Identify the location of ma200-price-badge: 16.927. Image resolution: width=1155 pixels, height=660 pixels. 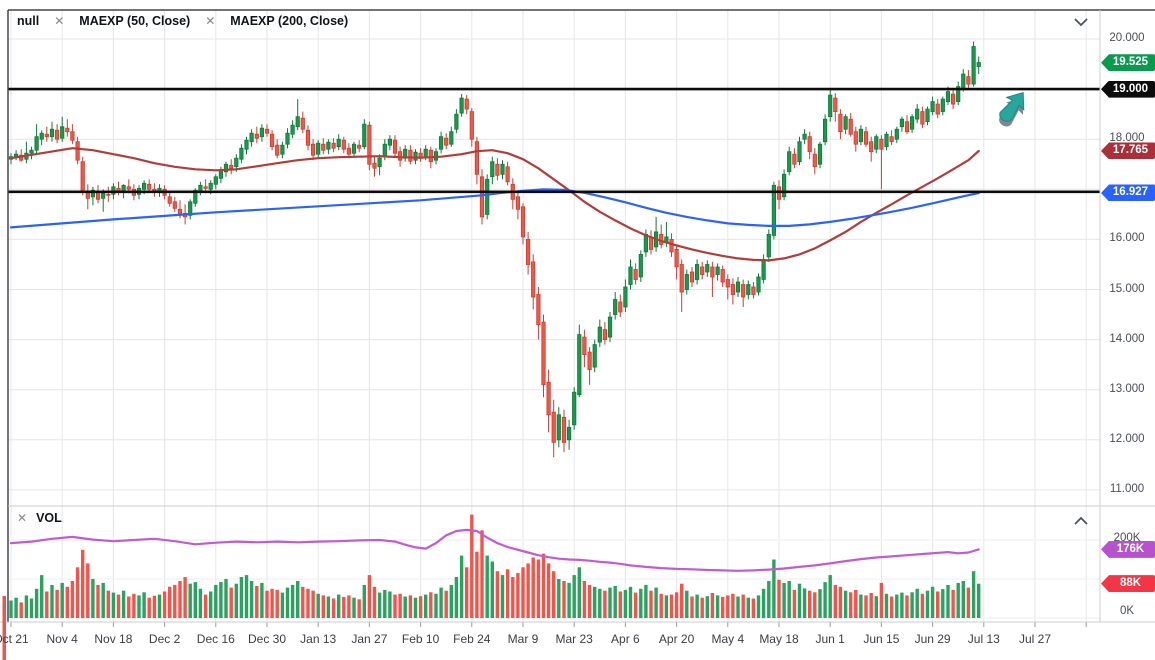
(1128, 193).